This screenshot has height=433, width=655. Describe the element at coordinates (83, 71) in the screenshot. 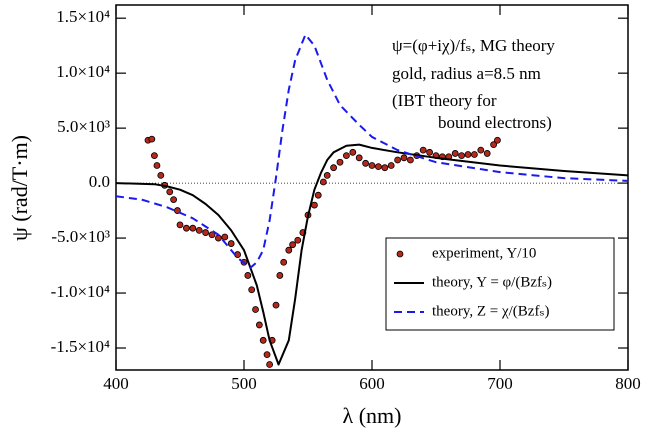

I see `y-tick-label: 1.0×10⁴` at that location.